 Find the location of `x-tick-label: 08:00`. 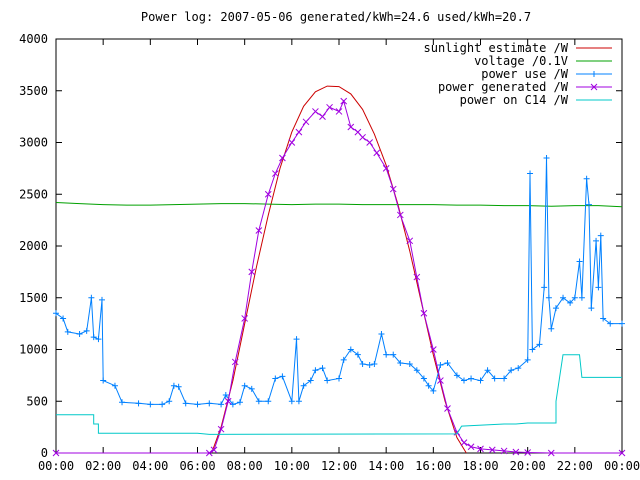

x-tick-label: 08:00 is located at coordinates (245, 466).